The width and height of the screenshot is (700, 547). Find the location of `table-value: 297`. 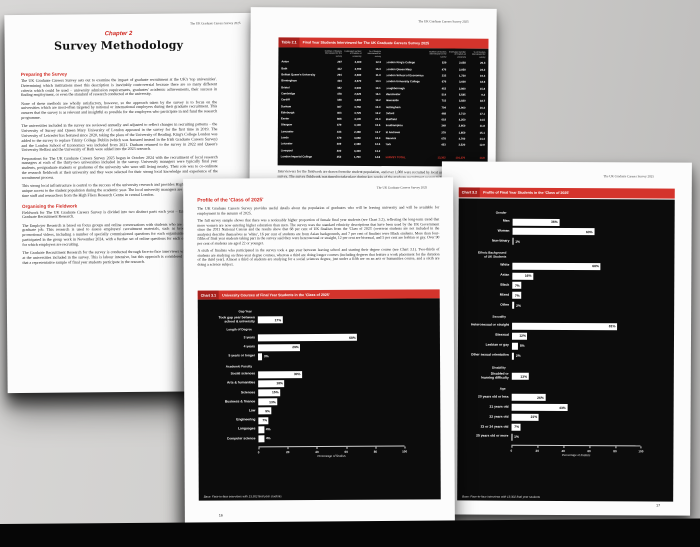

table-value: 297 is located at coordinates (339, 63).